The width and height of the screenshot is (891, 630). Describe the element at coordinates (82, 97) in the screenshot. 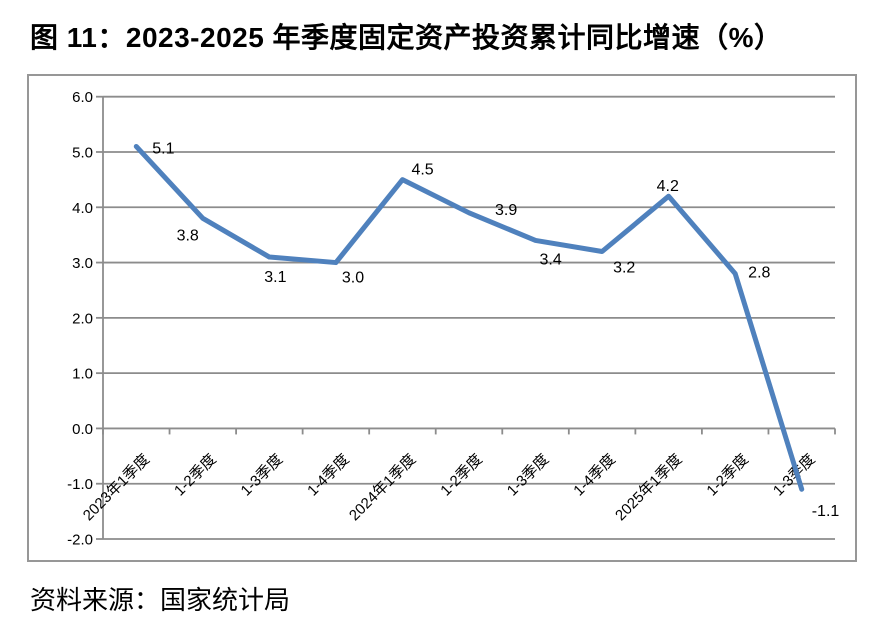

I see `y-tick-label: 6.0` at that location.